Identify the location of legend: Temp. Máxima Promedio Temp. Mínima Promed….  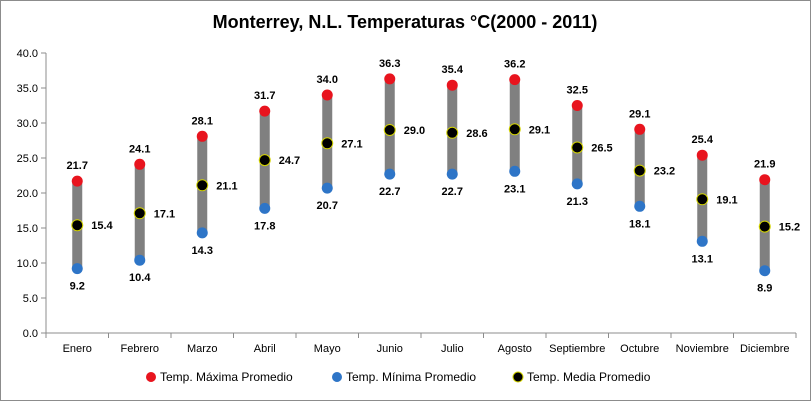
(398, 377).